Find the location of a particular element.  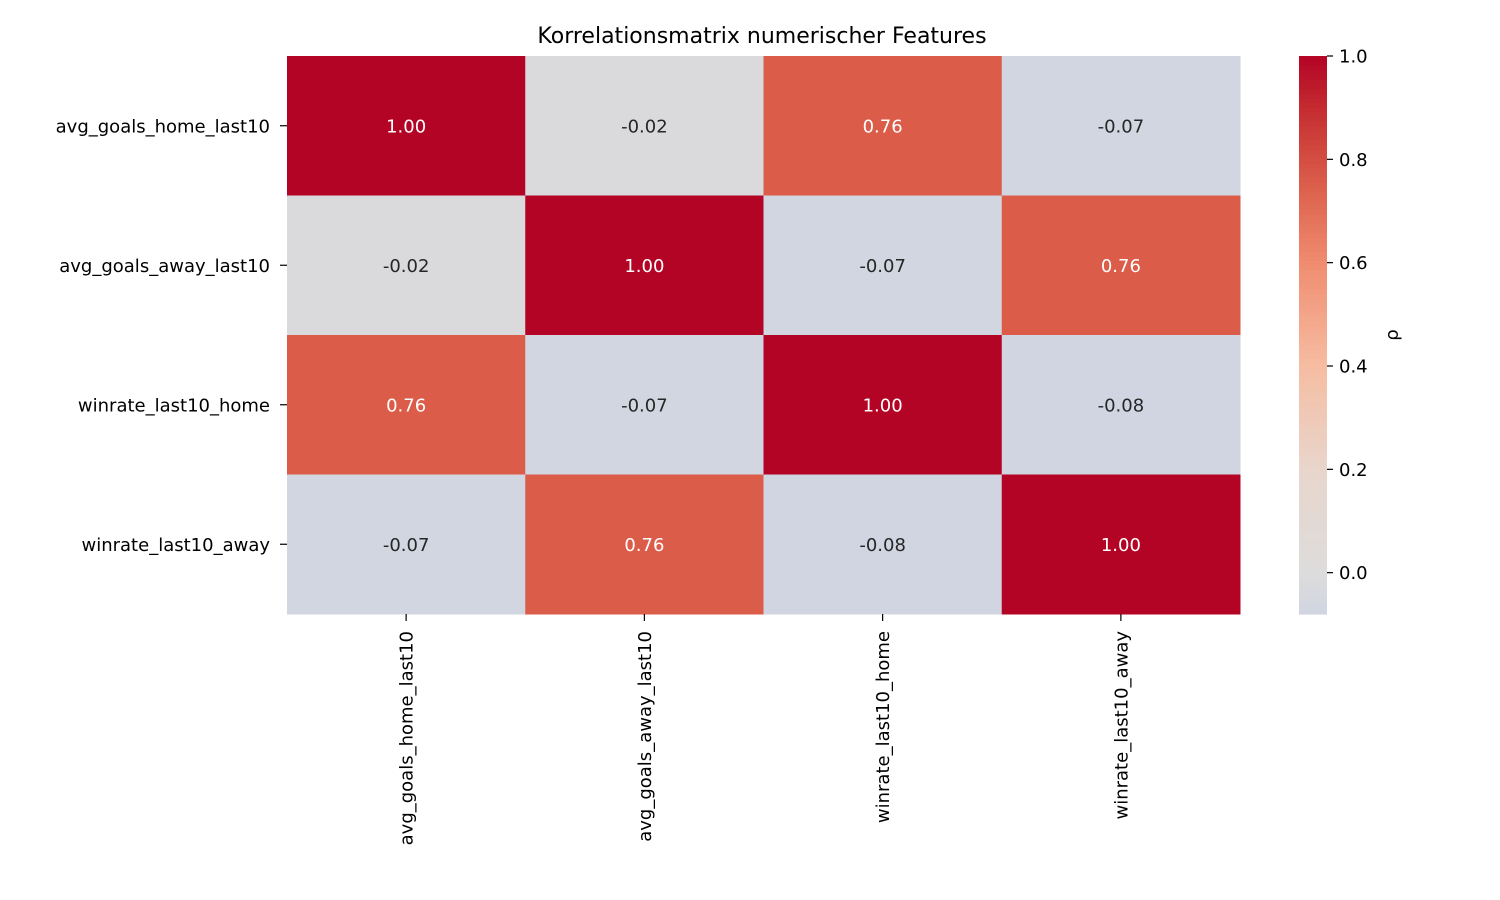

cell-value-label: -0.02 is located at coordinates (644, 126).